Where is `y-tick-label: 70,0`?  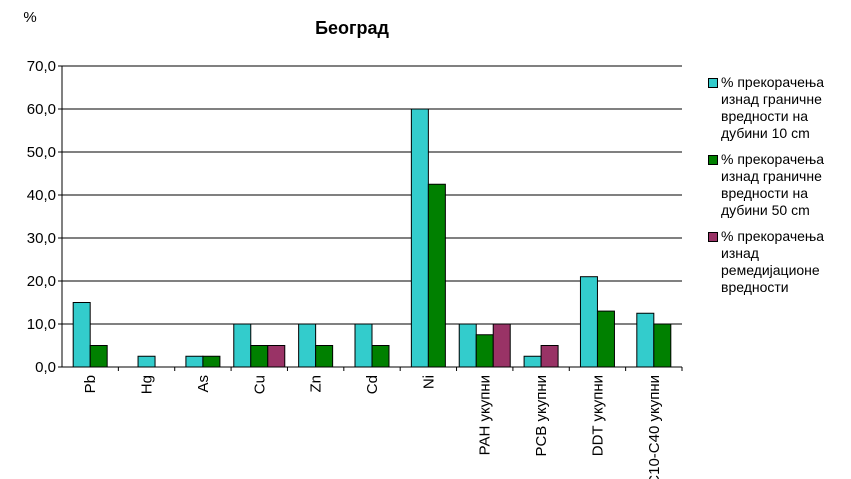 y-tick-label: 70,0 is located at coordinates (41, 66).